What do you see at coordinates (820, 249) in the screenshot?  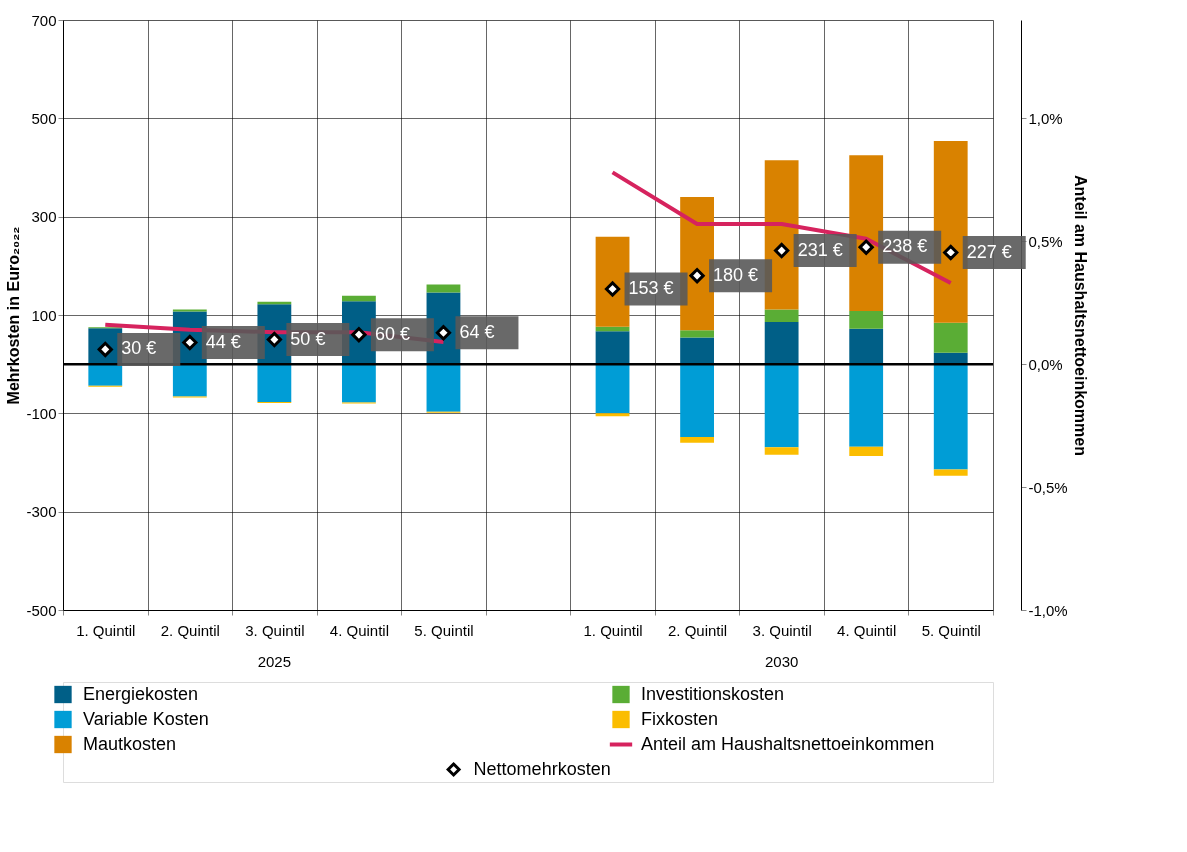 I see `data-label: 231 €` at bounding box center [820, 249].